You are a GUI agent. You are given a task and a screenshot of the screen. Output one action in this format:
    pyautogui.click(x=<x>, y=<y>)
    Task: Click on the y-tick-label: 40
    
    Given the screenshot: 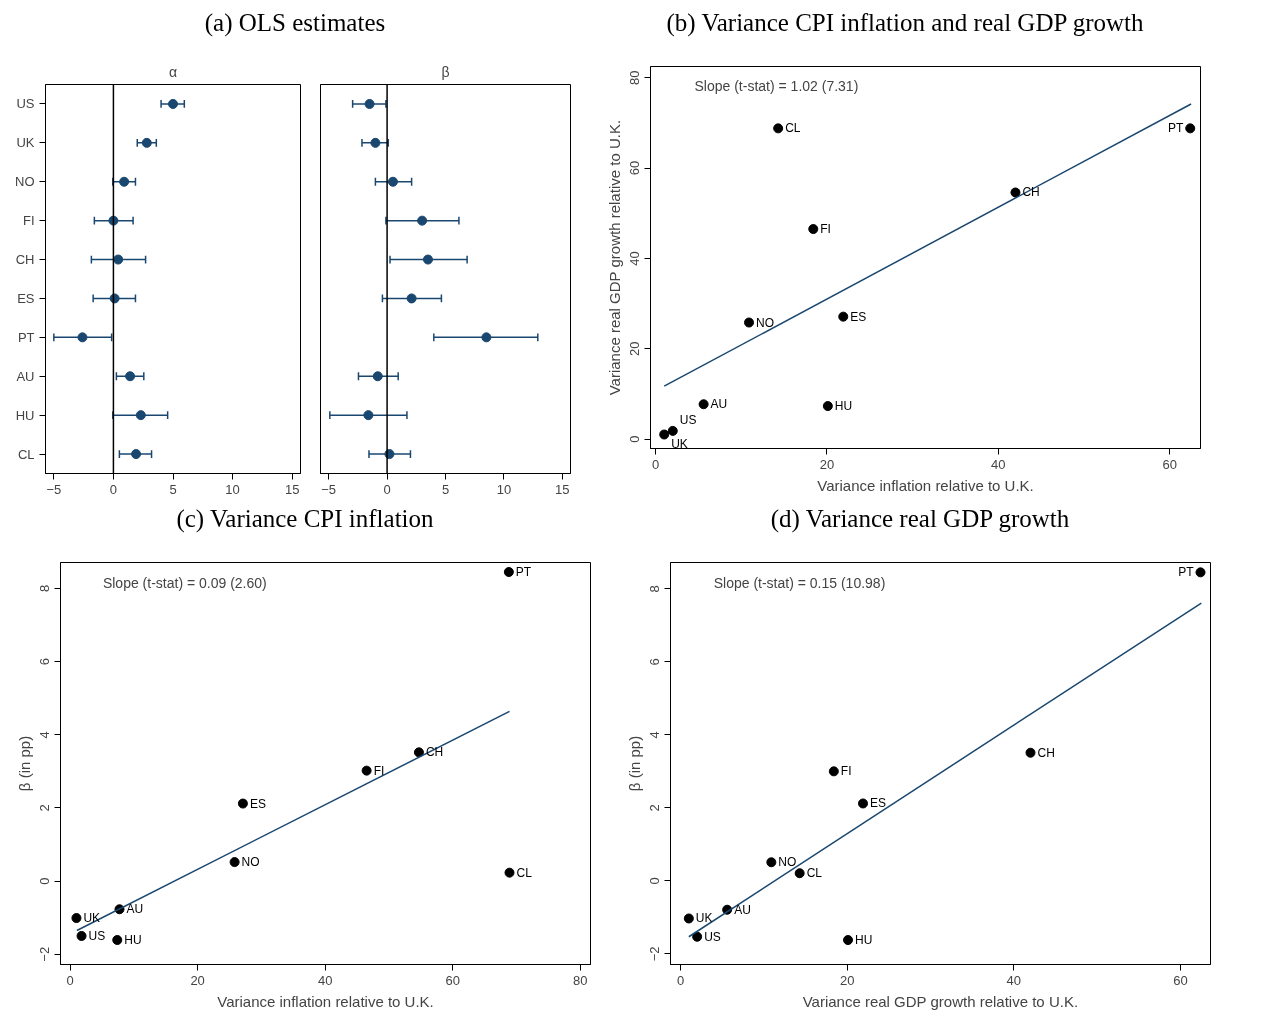 What is the action you would take?
    pyautogui.click(x=635, y=258)
    